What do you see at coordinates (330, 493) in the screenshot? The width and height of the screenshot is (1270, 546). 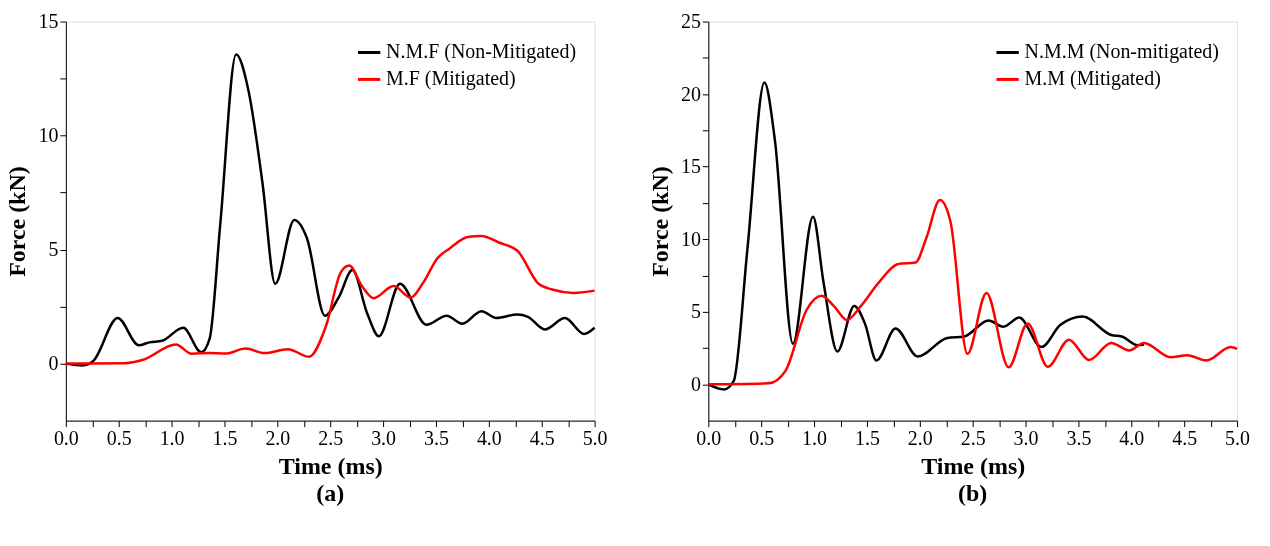 I see `text: (a)` at bounding box center [330, 493].